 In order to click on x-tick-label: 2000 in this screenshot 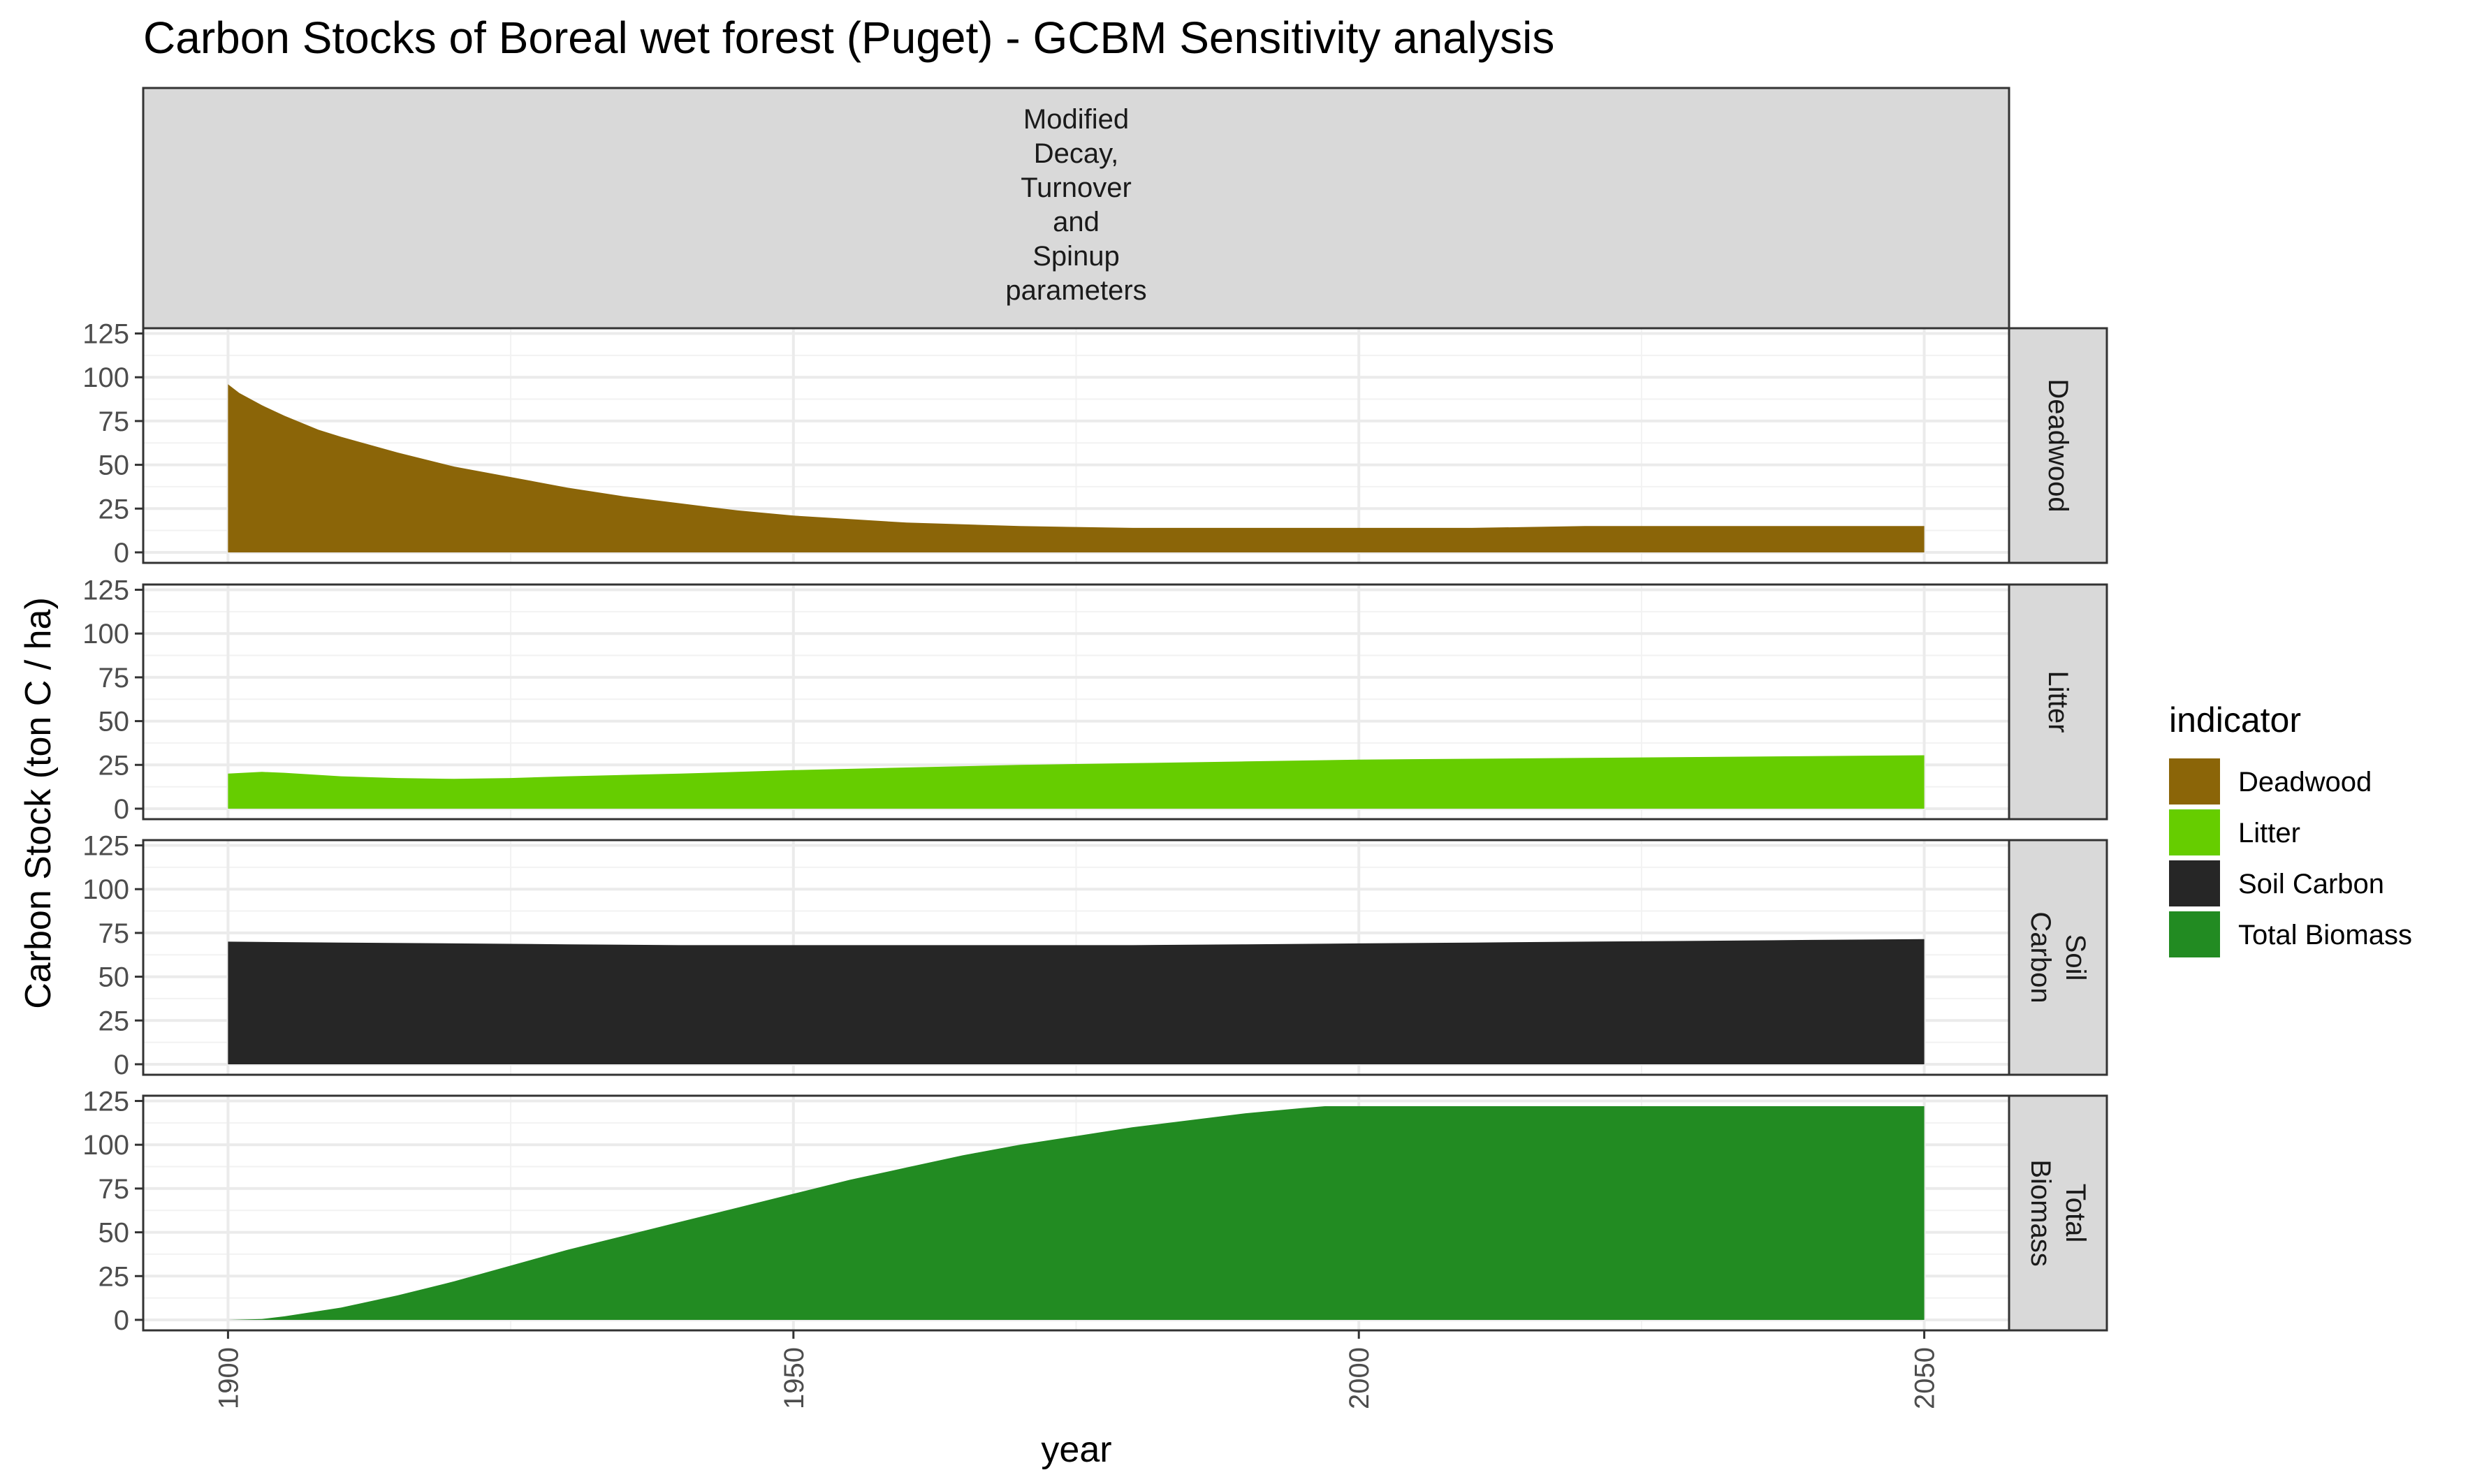, I will do `click(1359, 1378)`.